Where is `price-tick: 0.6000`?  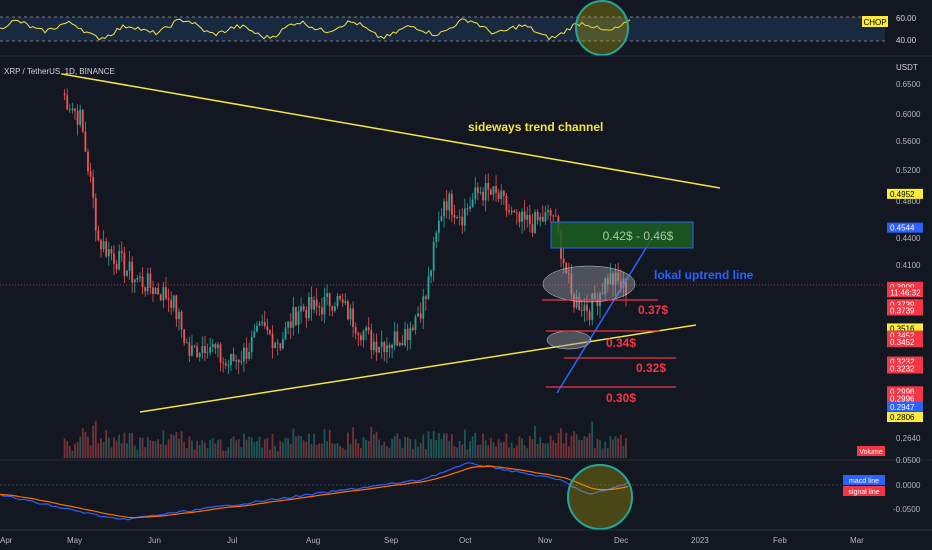
price-tick: 0.6000 is located at coordinates (908, 114).